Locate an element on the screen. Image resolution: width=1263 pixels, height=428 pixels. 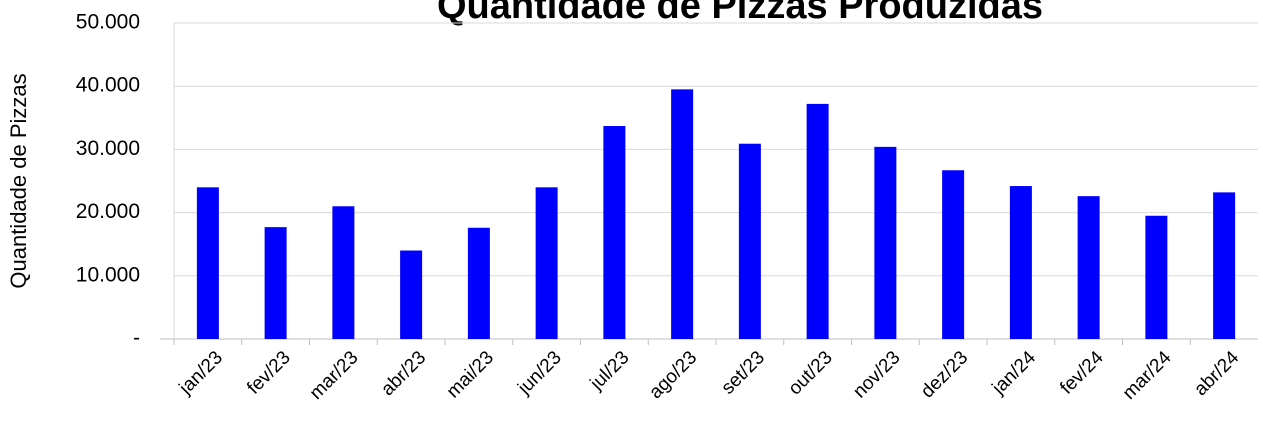
x-tick-label: set/23 is located at coordinates (743, 372).